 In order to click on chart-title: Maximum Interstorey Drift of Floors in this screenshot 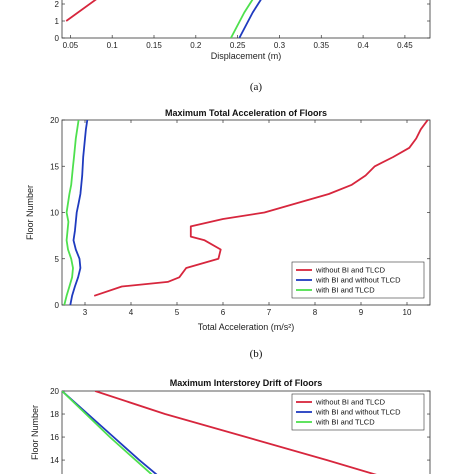, I will do `click(246, 383)`.